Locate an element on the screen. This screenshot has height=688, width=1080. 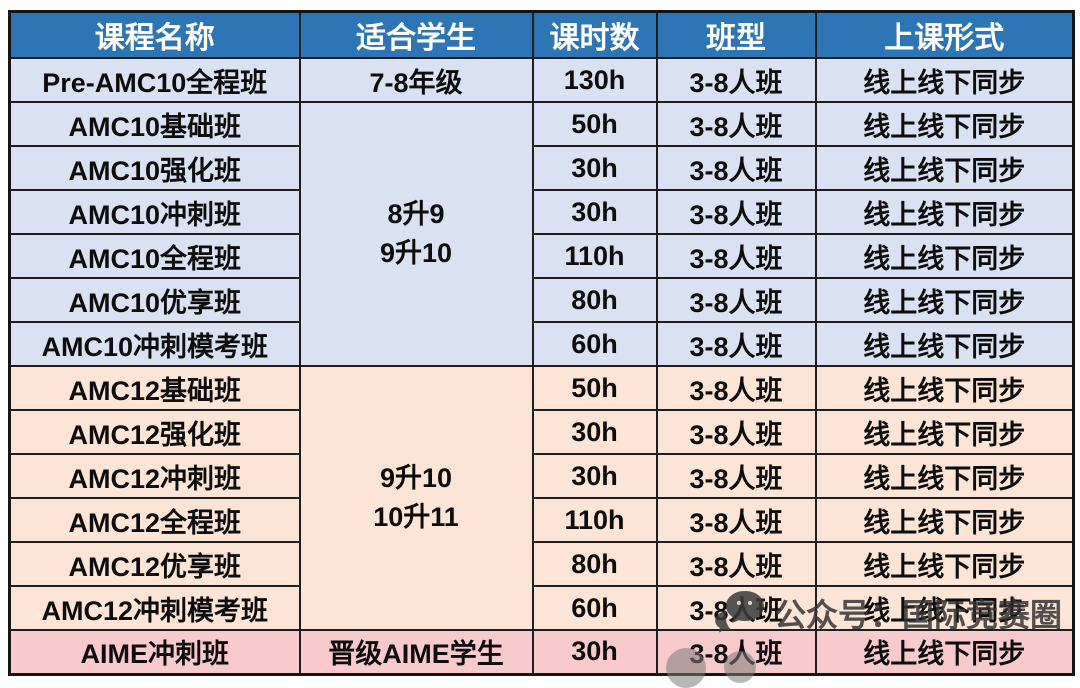
cell-students-merged-amc10: 8升9 9升10 is located at coordinates (416, 234).